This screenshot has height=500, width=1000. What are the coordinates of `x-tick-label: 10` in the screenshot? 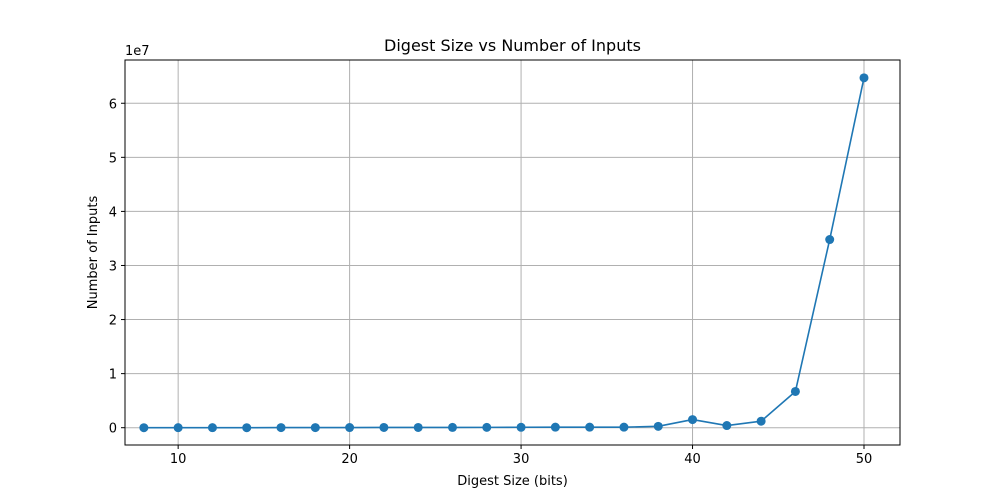 It's located at (178, 459).